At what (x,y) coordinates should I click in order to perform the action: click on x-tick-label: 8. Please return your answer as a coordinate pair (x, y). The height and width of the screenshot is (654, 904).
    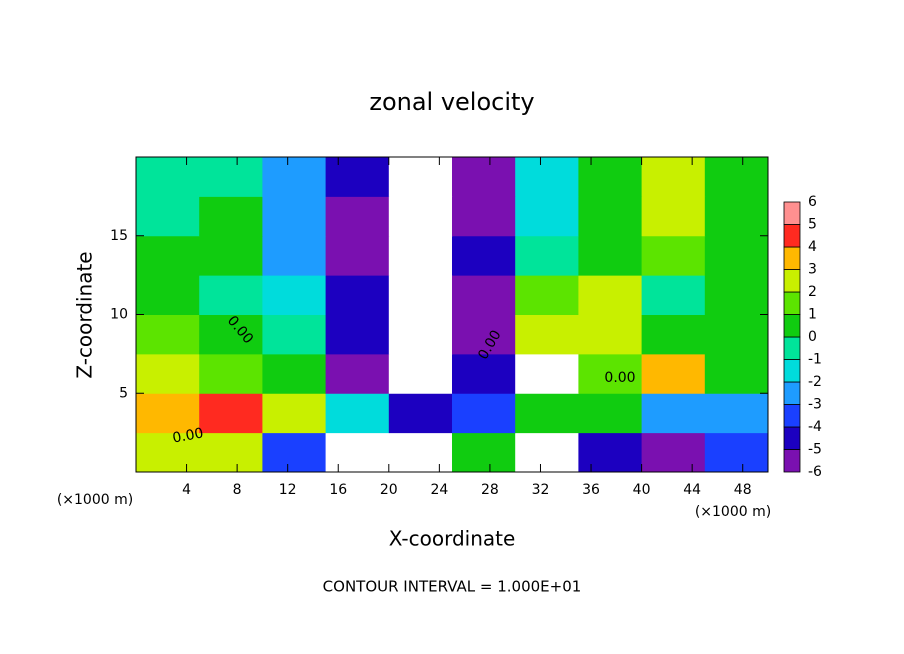
    Looking at the image, I should click on (237, 490).